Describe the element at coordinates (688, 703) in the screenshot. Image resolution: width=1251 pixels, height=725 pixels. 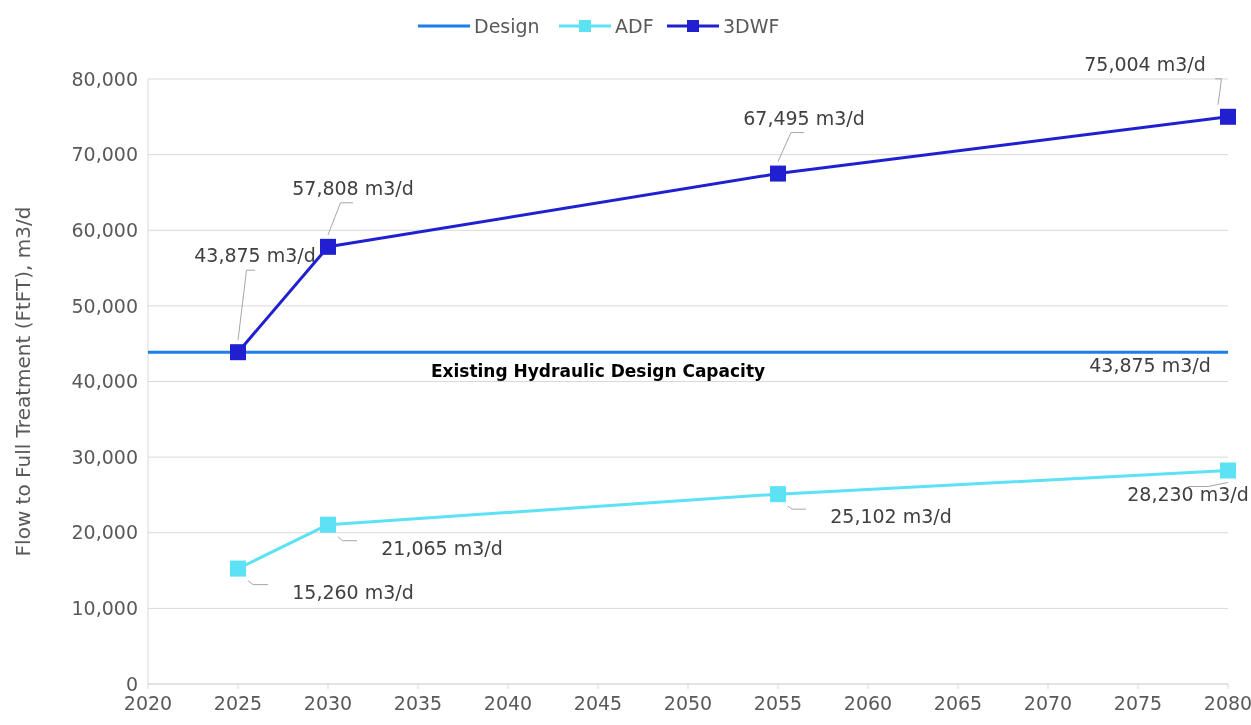
I see `x-tick-label: 2050` at that location.